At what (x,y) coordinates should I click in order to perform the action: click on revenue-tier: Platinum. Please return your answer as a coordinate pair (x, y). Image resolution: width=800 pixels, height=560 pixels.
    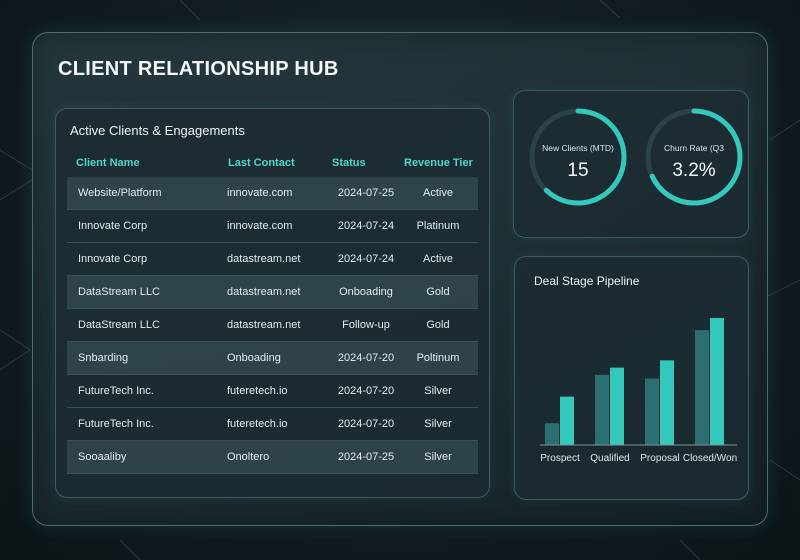
    Looking at the image, I should click on (438, 226).